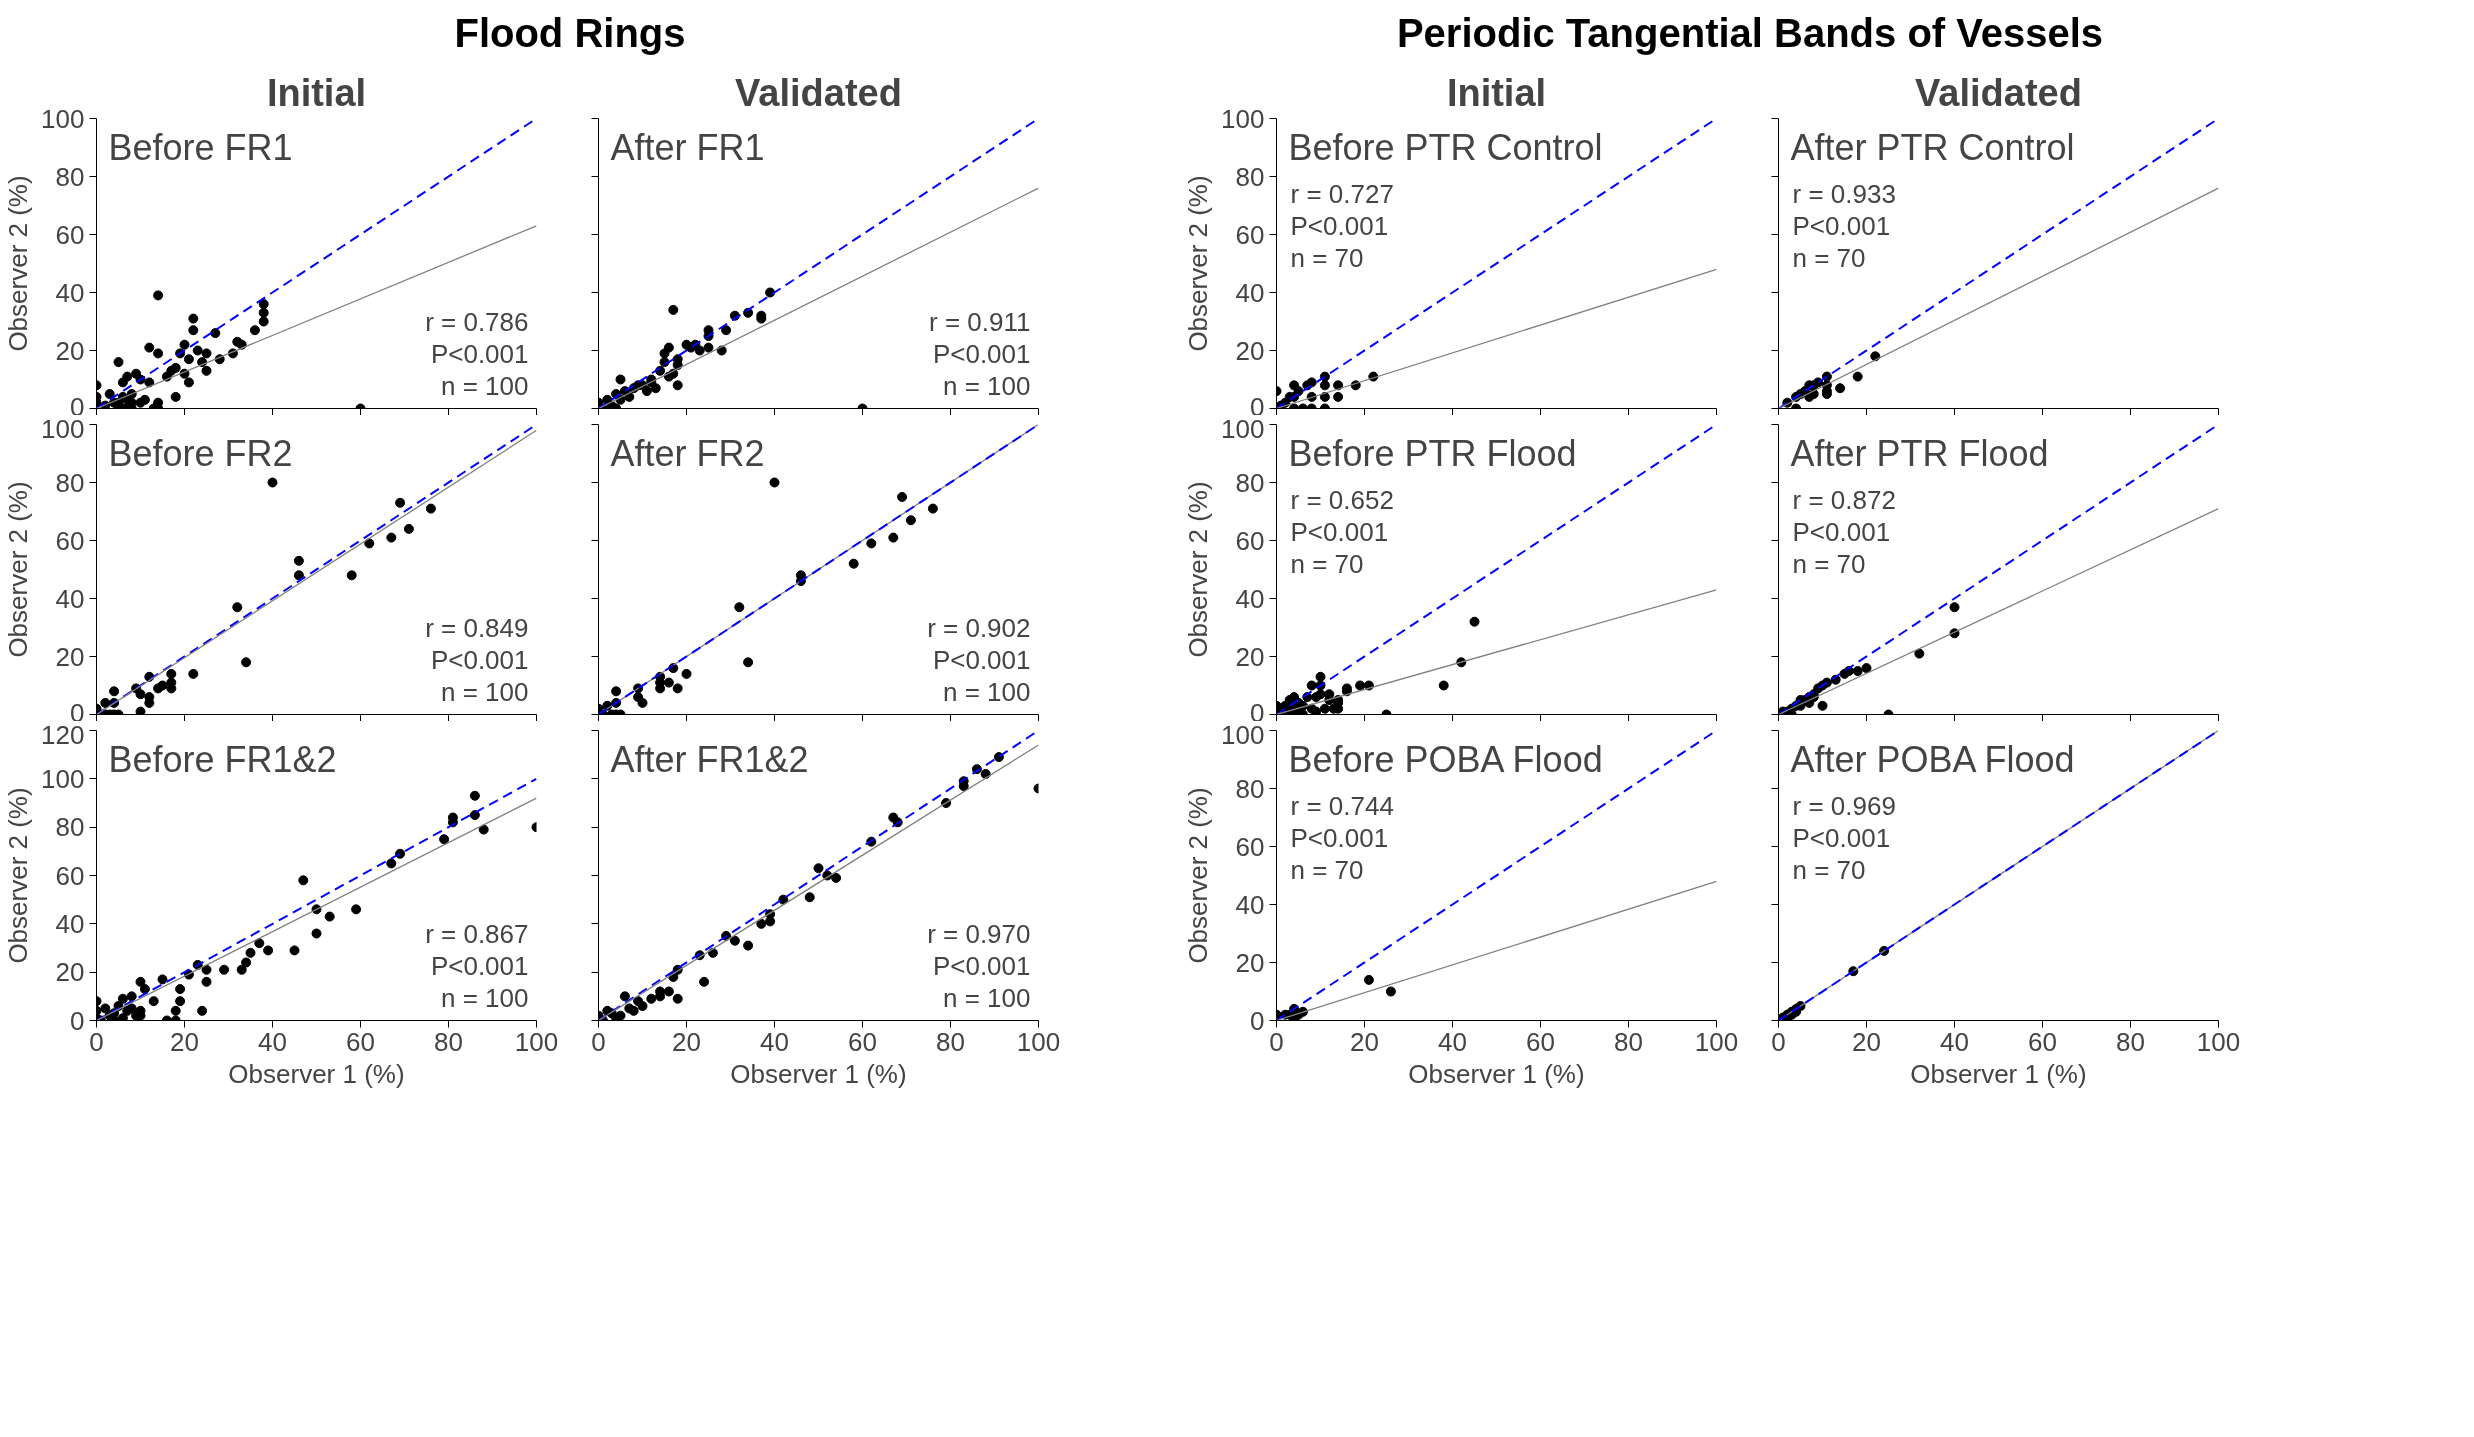 This screenshot has height=1437, width=2474. I want to click on annotation: r = 0.969, so click(1844, 805).